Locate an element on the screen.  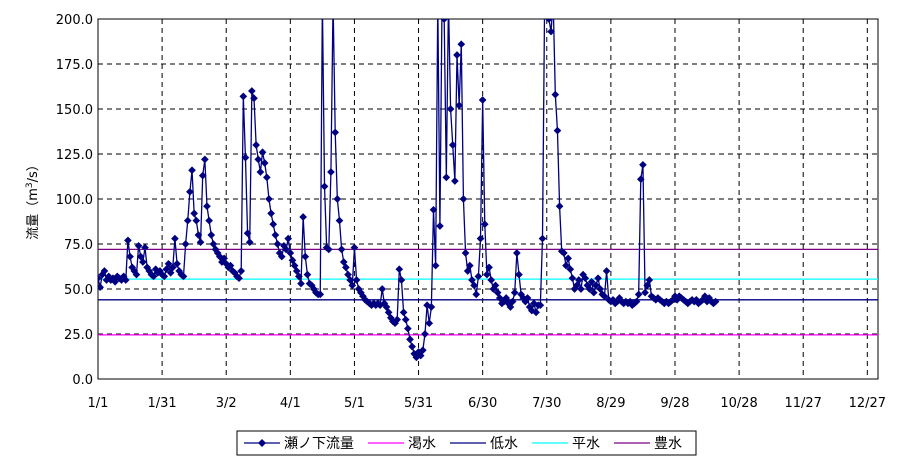
x-tick-label: 5/31 is located at coordinates (418, 403).